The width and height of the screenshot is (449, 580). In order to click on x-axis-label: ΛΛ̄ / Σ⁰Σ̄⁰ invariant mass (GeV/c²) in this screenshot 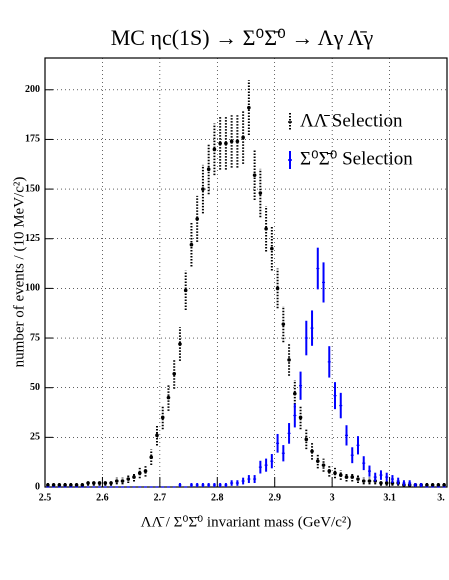, I will do `click(246, 522)`.